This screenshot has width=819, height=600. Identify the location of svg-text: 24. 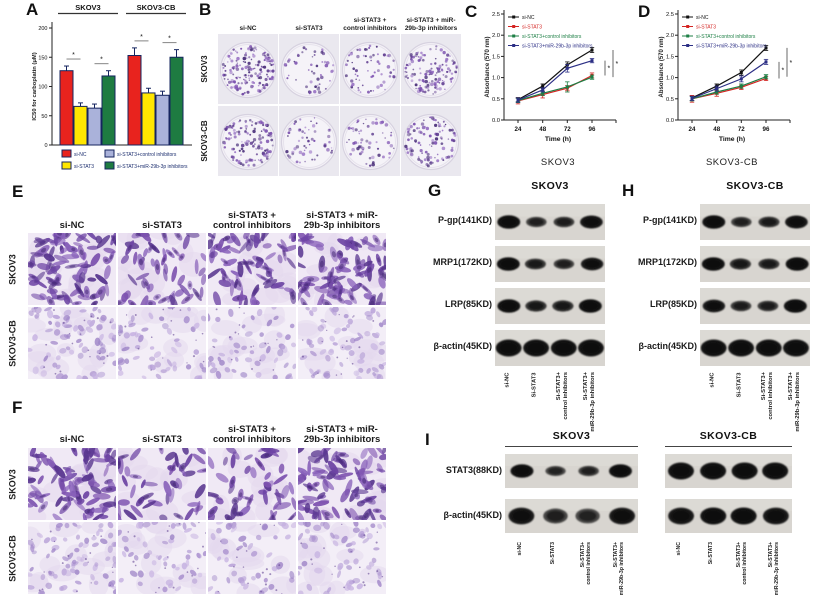
(692, 129).